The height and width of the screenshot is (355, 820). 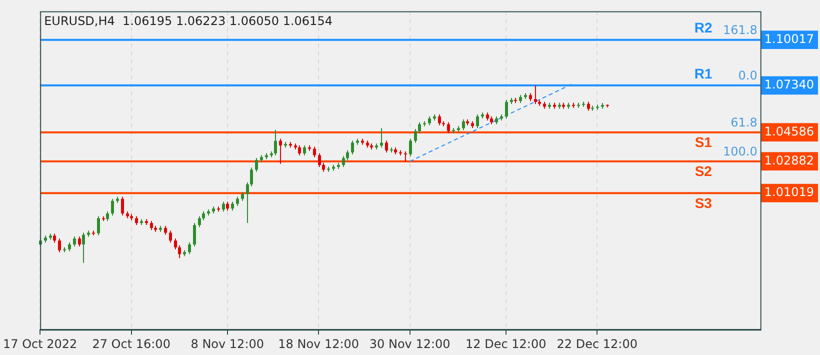 What do you see at coordinates (703, 202) in the screenshot?
I see `ref-line-label: S3` at bounding box center [703, 202].